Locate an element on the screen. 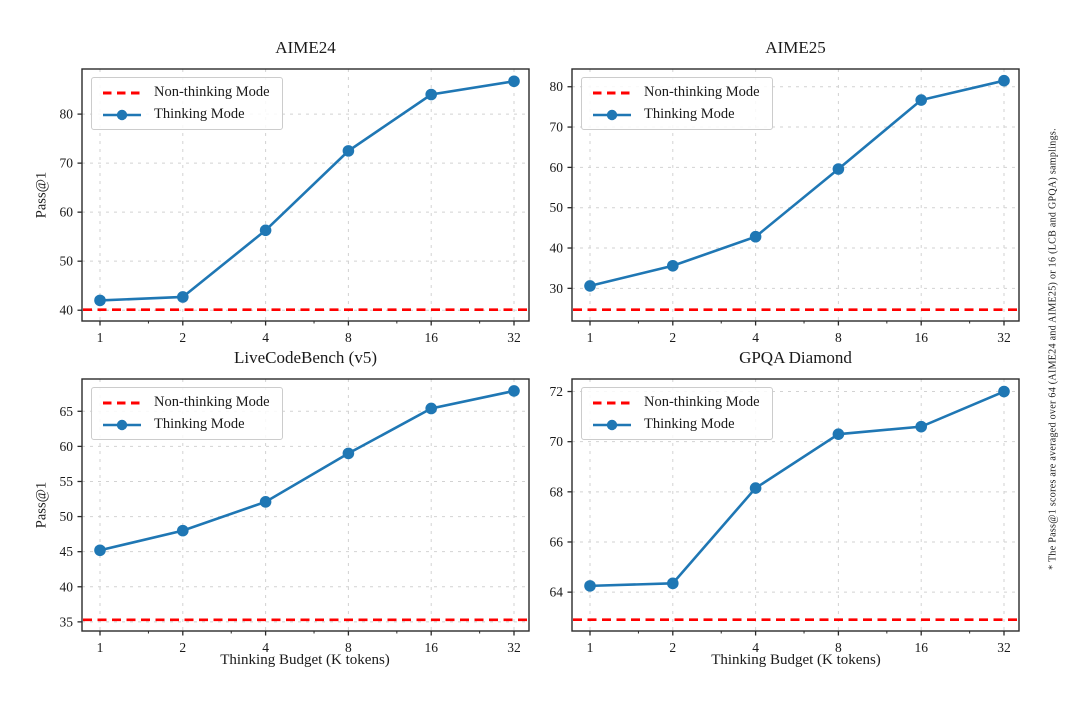  y-tick-label: 30 is located at coordinates (557, 288).